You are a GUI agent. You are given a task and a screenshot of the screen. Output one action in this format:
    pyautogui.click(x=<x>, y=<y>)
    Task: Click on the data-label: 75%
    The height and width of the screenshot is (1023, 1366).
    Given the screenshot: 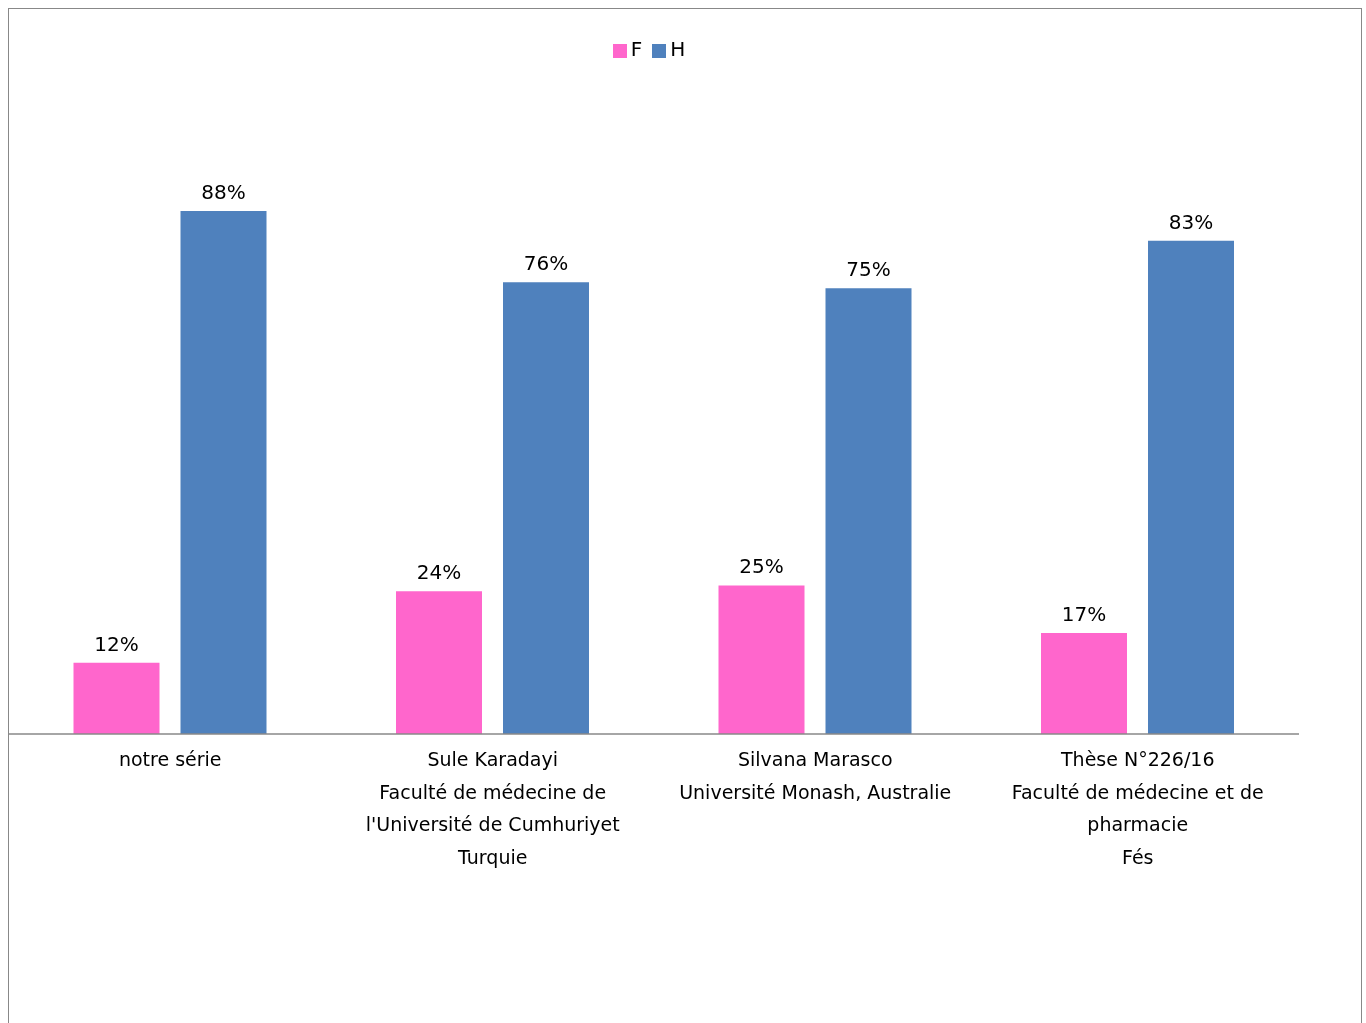 What is the action you would take?
    pyautogui.click(x=868, y=269)
    